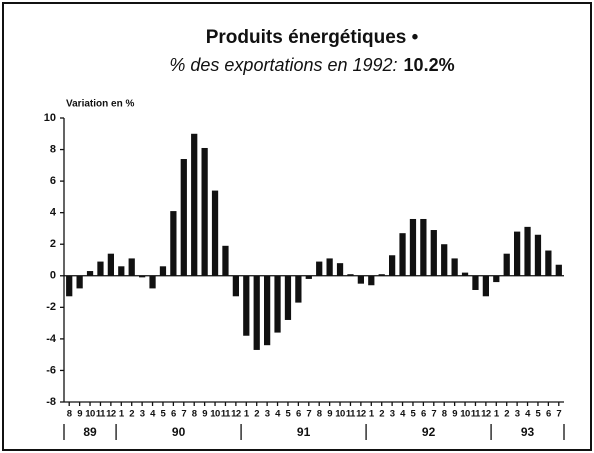 The height and width of the screenshot is (453, 594). I want to click on chart-title: Produits énergétiques •, so click(312, 37).